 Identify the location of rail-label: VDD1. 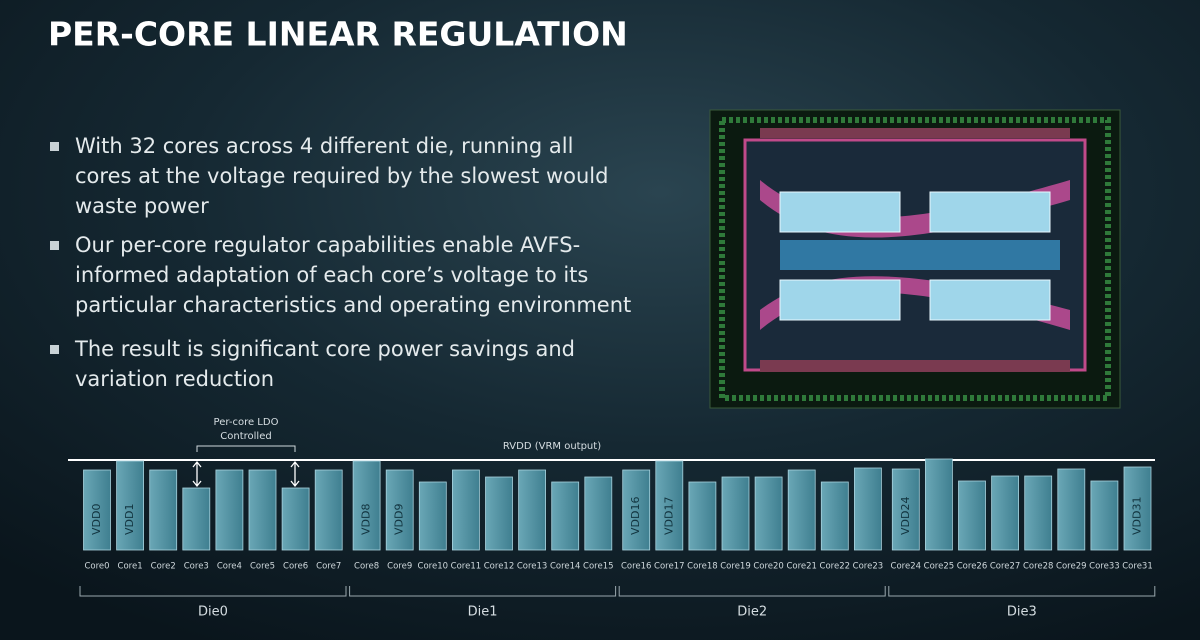
(129, 519).